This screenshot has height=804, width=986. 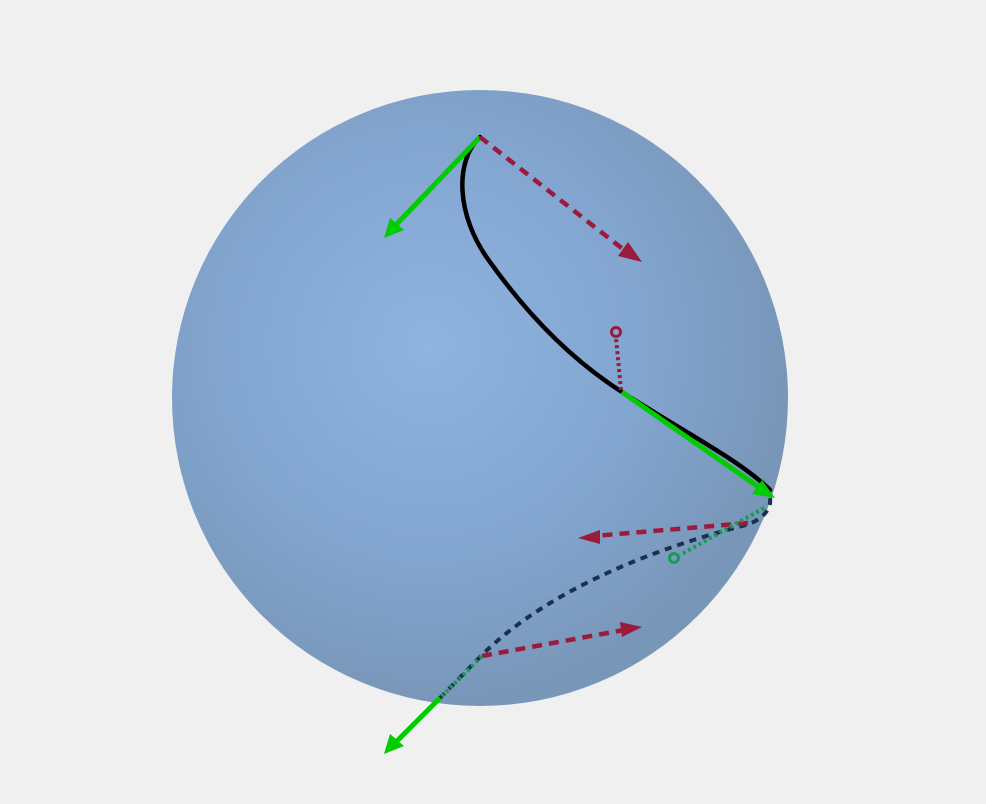 I want to click on normal-vector-lower, so click(x=561, y=640).